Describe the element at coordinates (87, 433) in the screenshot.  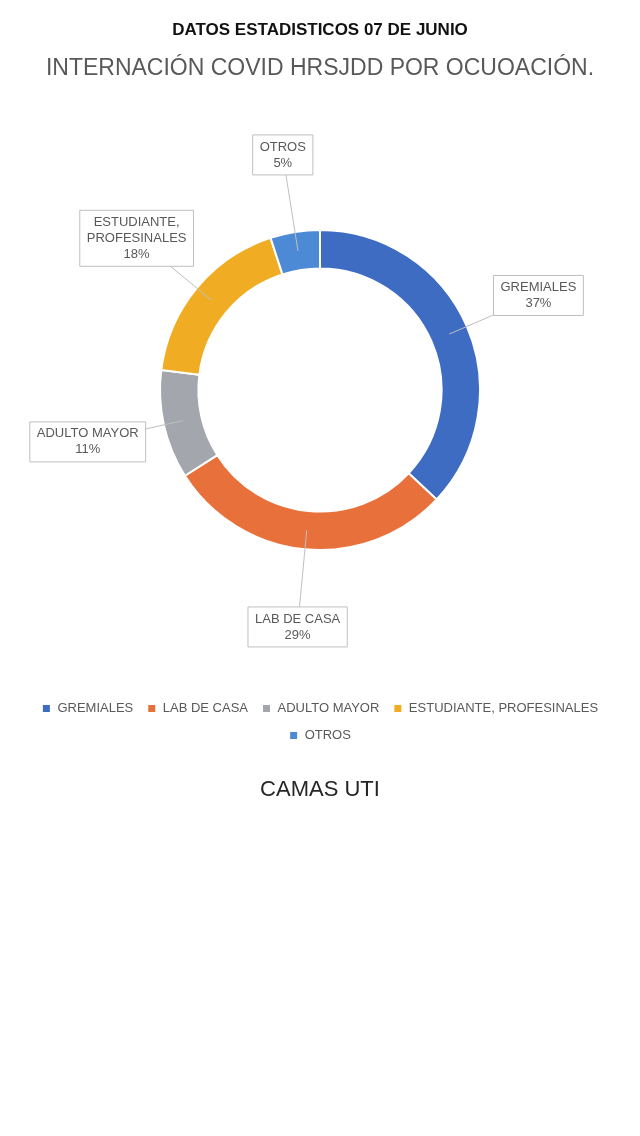
I see `slice-label: ADULTO MAYOR` at that location.